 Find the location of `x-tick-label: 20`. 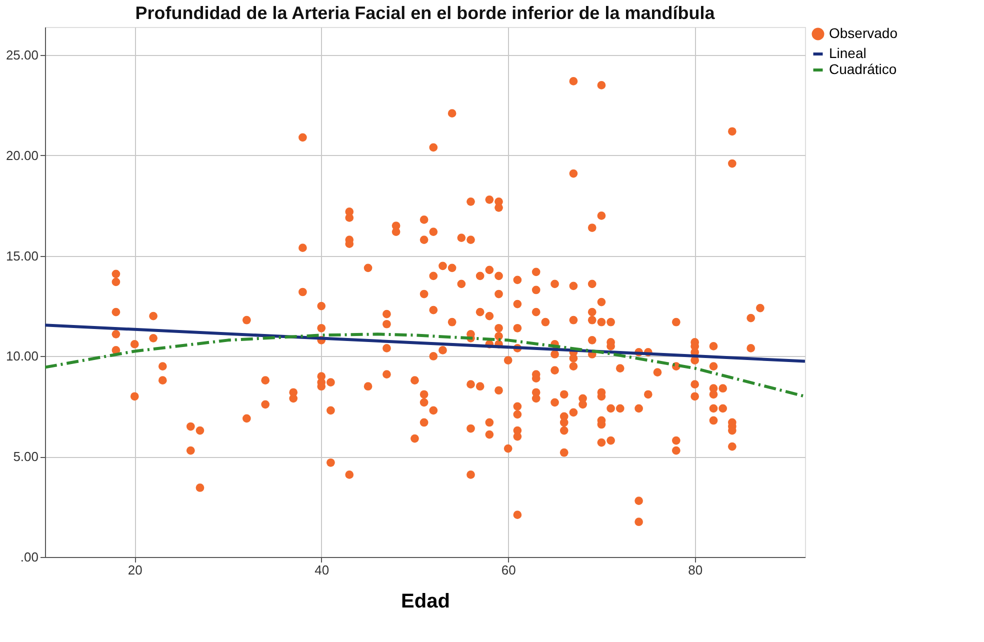

x-tick-label: 20 is located at coordinates (135, 570).